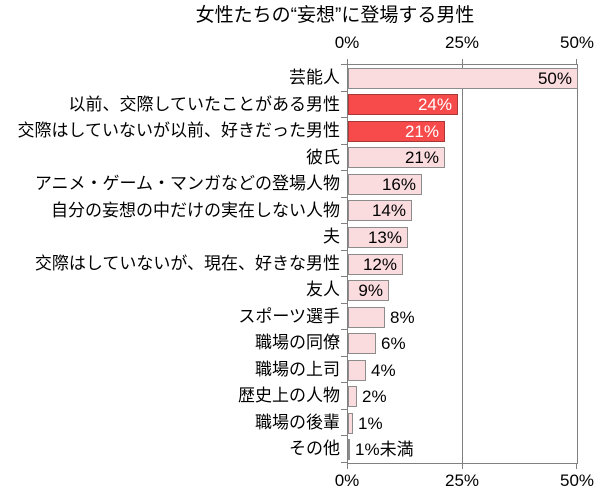 The height and width of the screenshot is (497, 600). Describe the element at coordinates (289, 316) in the screenshot. I see `category-label: スポーツ選手` at that location.